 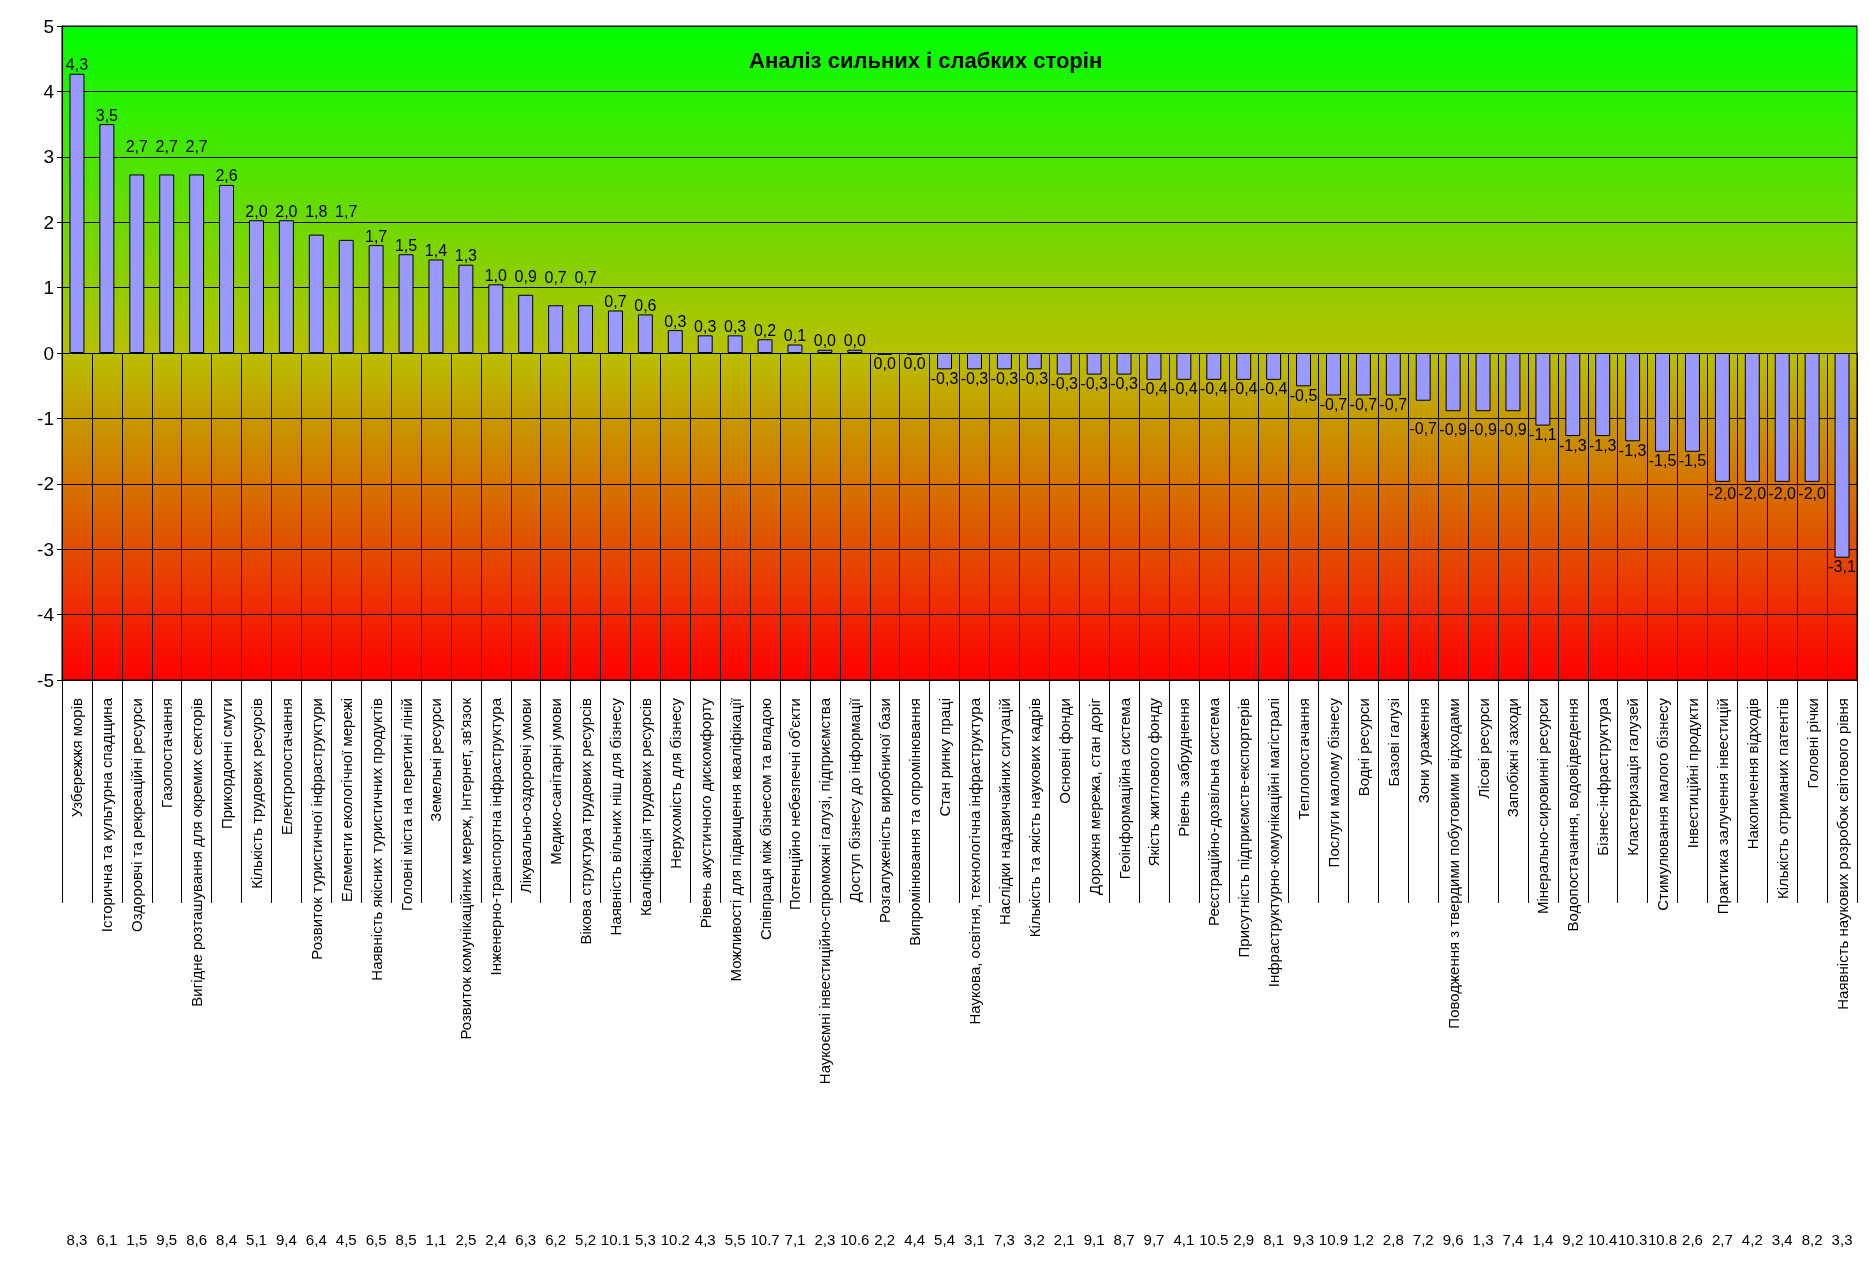 What do you see at coordinates (256, 1239) in the screenshot?
I see `text: 5,1` at bounding box center [256, 1239].